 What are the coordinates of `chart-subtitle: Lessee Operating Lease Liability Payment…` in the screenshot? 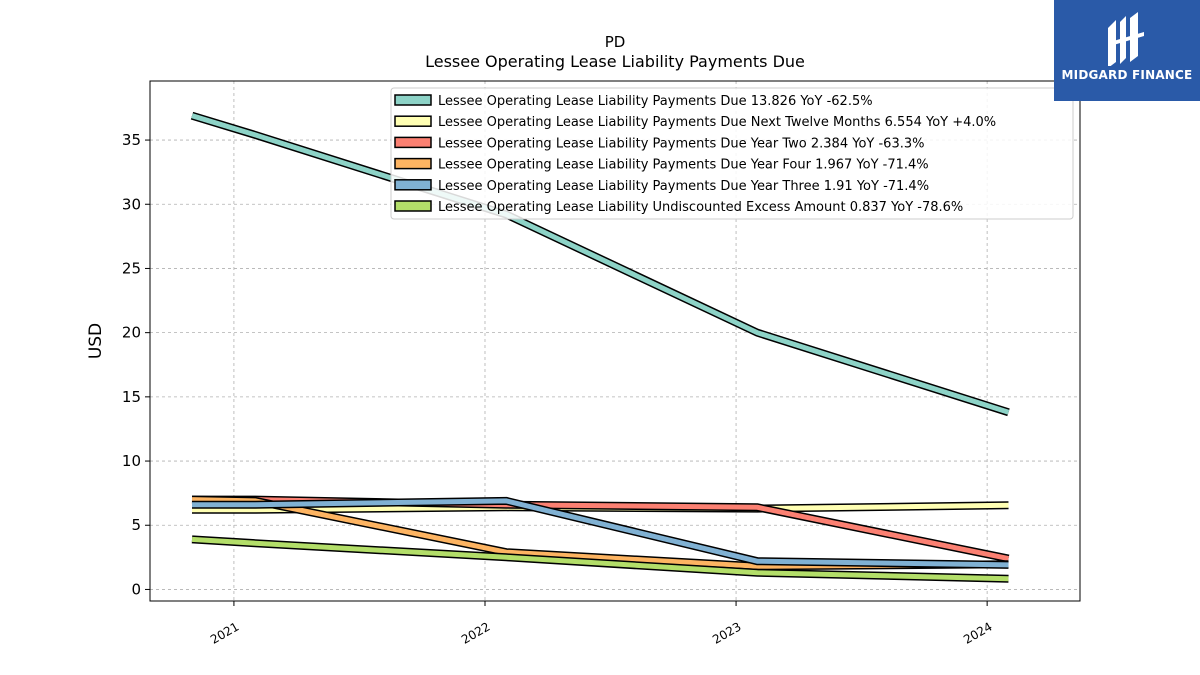 It's located at (615, 61).